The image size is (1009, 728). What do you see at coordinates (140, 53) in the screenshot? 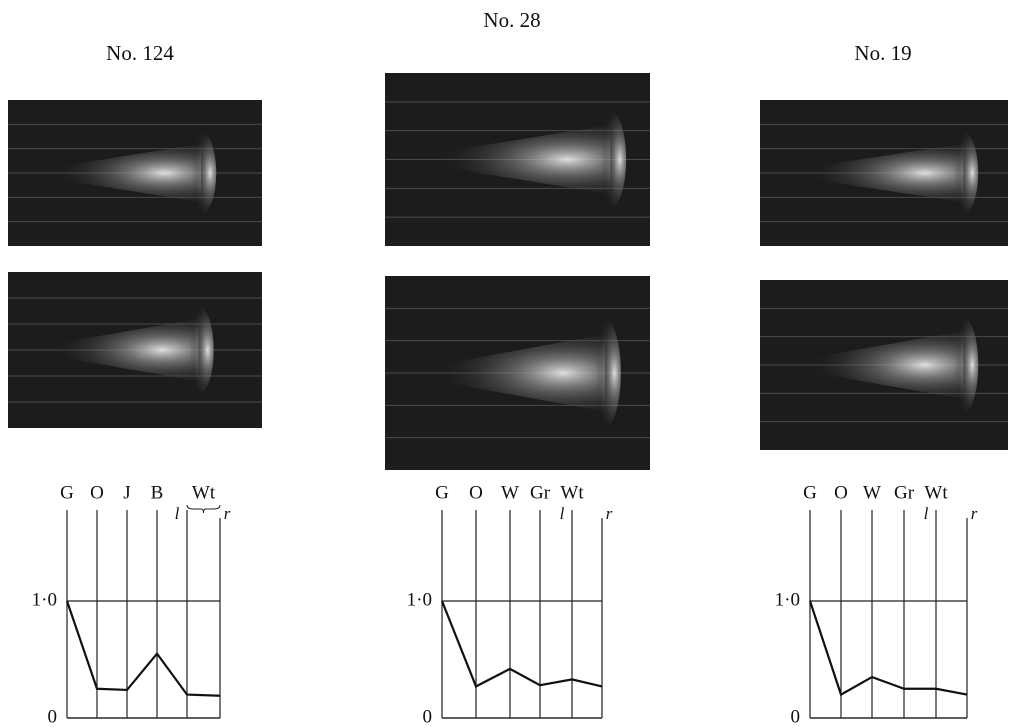
I see `panel-title: No. 124` at bounding box center [140, 53].